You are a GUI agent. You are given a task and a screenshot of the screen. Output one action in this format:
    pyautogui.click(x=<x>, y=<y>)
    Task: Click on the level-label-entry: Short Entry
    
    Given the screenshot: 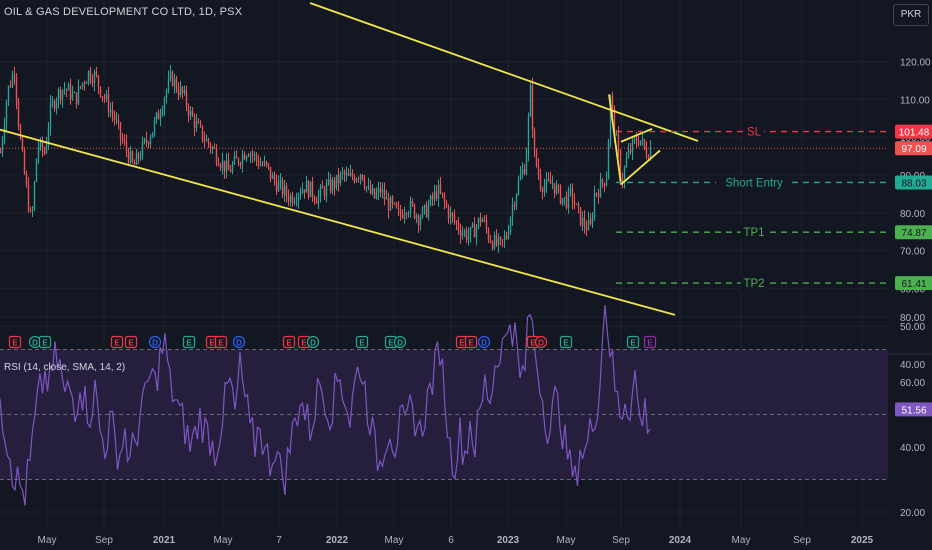 What is the action you would take?
    pyautogui.click(x=754, y=183)
    